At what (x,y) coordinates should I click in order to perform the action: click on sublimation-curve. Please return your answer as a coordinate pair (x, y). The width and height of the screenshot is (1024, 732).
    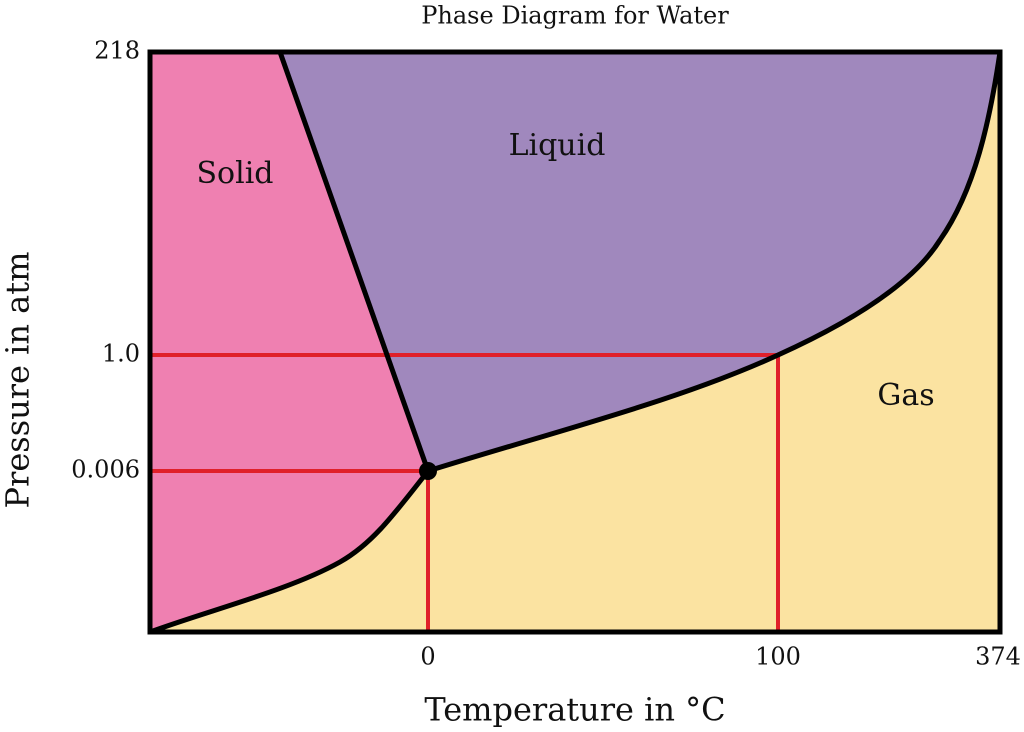
    Looking at the image, I should click on (289, 552).